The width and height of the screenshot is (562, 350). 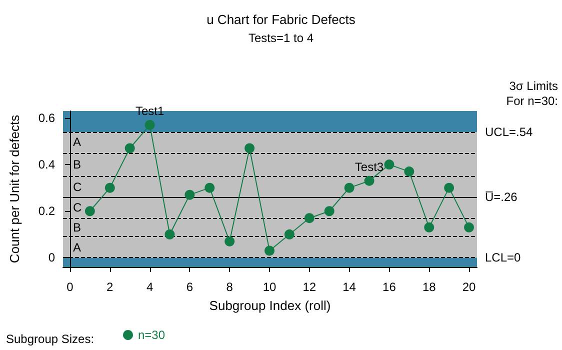 I want to click on ref-line-label: UCL=.54, so click(x=509, y=131).